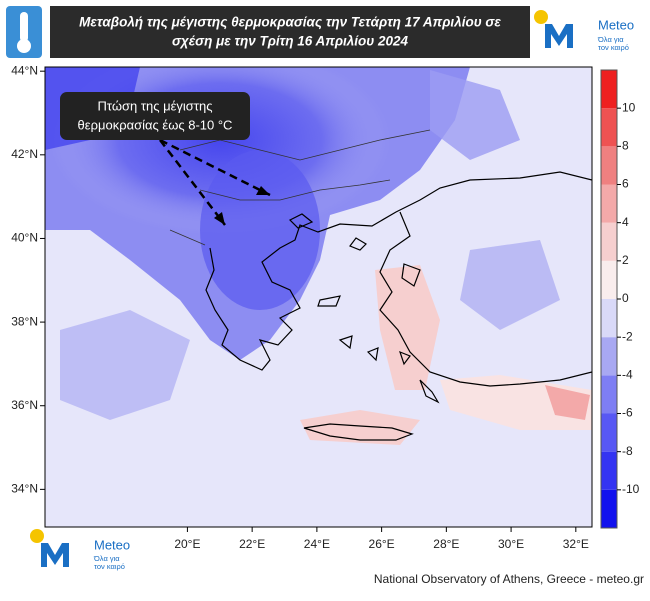  I want to click on title-bar, so click(290, 32).